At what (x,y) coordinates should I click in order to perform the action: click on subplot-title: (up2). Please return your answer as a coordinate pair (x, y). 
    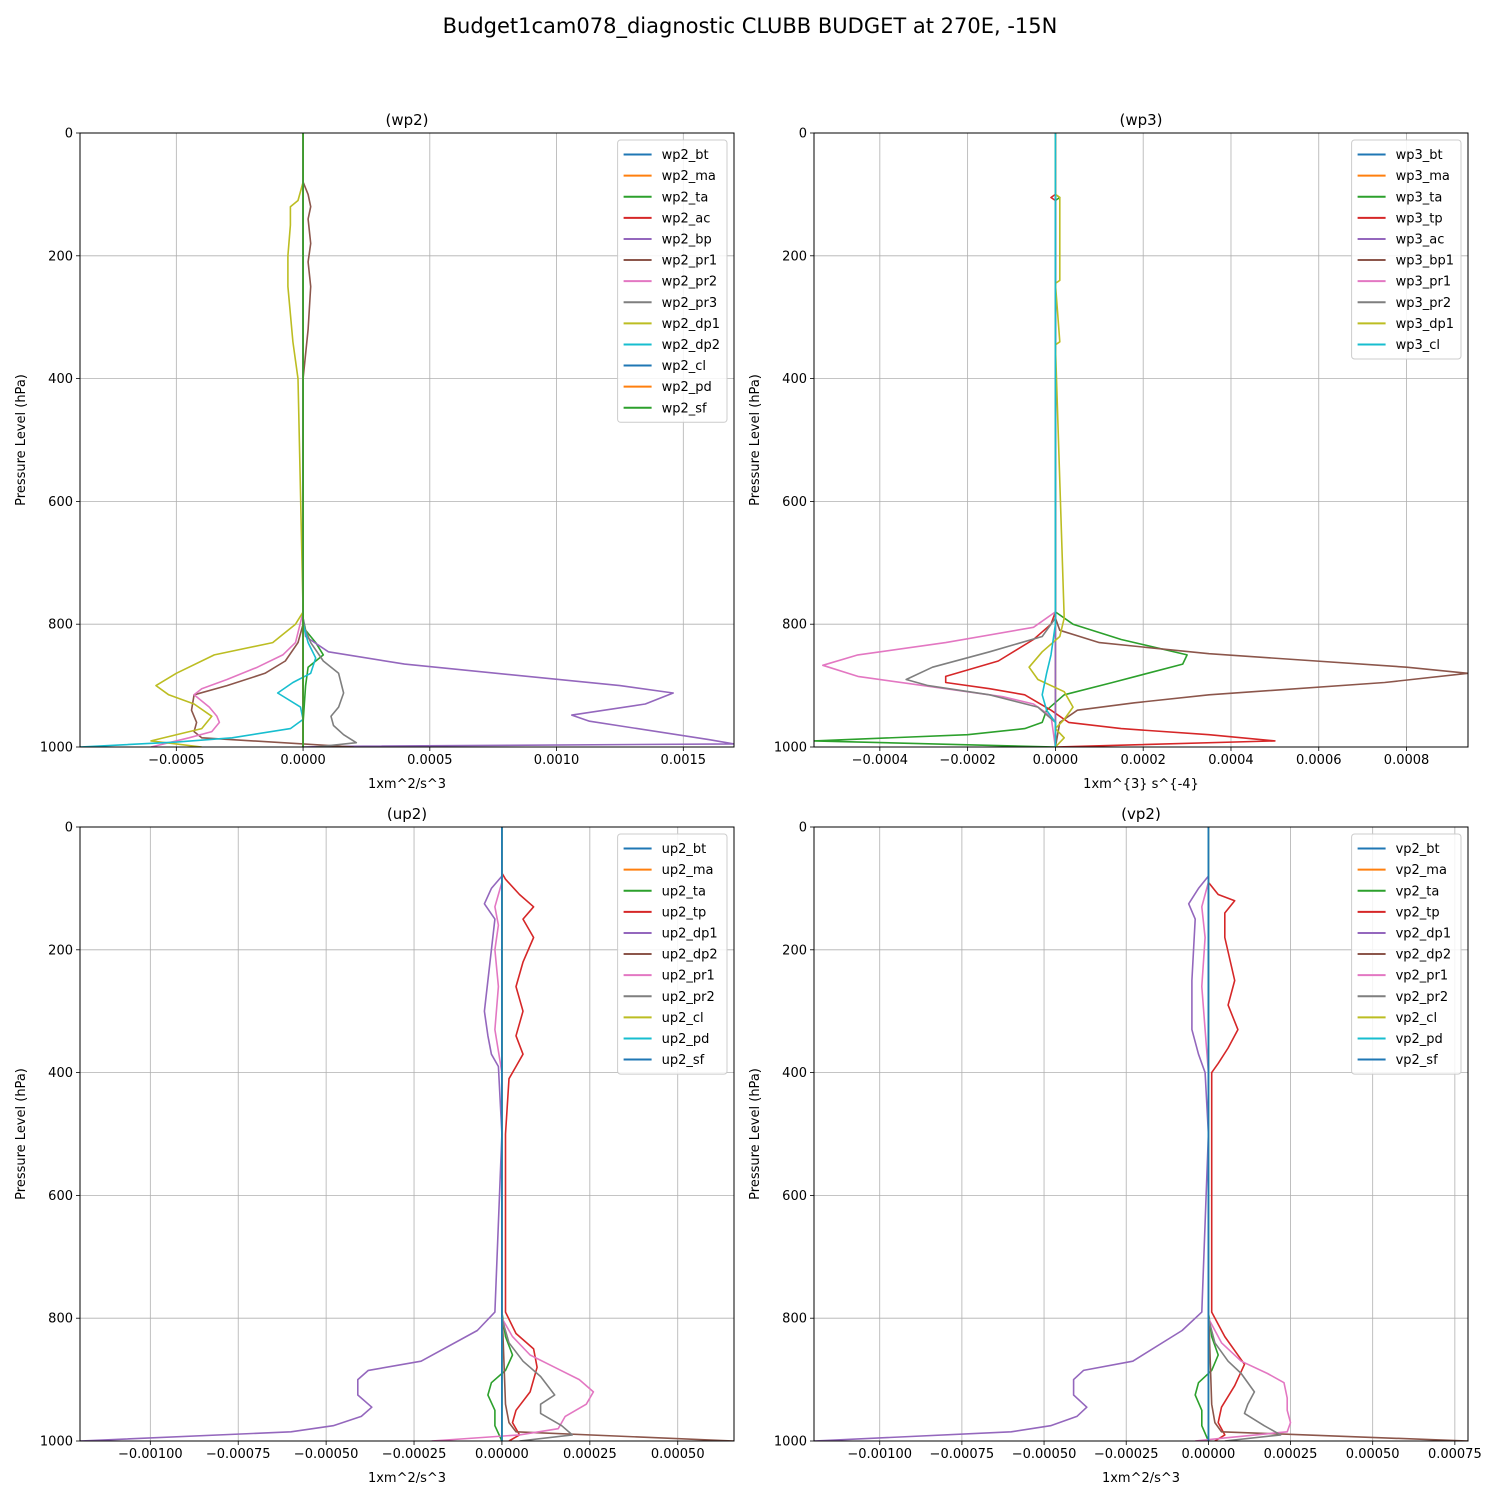
    Looking at the image, I should click on (407, 814).